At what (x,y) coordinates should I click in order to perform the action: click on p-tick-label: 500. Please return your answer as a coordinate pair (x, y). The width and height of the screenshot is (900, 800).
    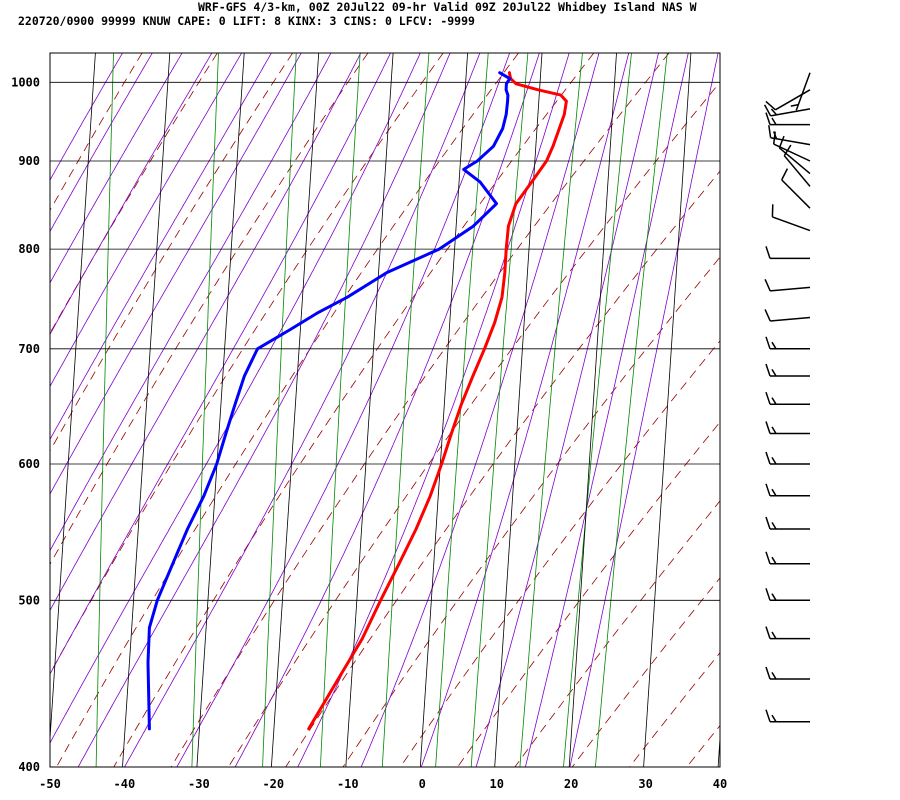
    Looking at the image, I should click on (29, 600).